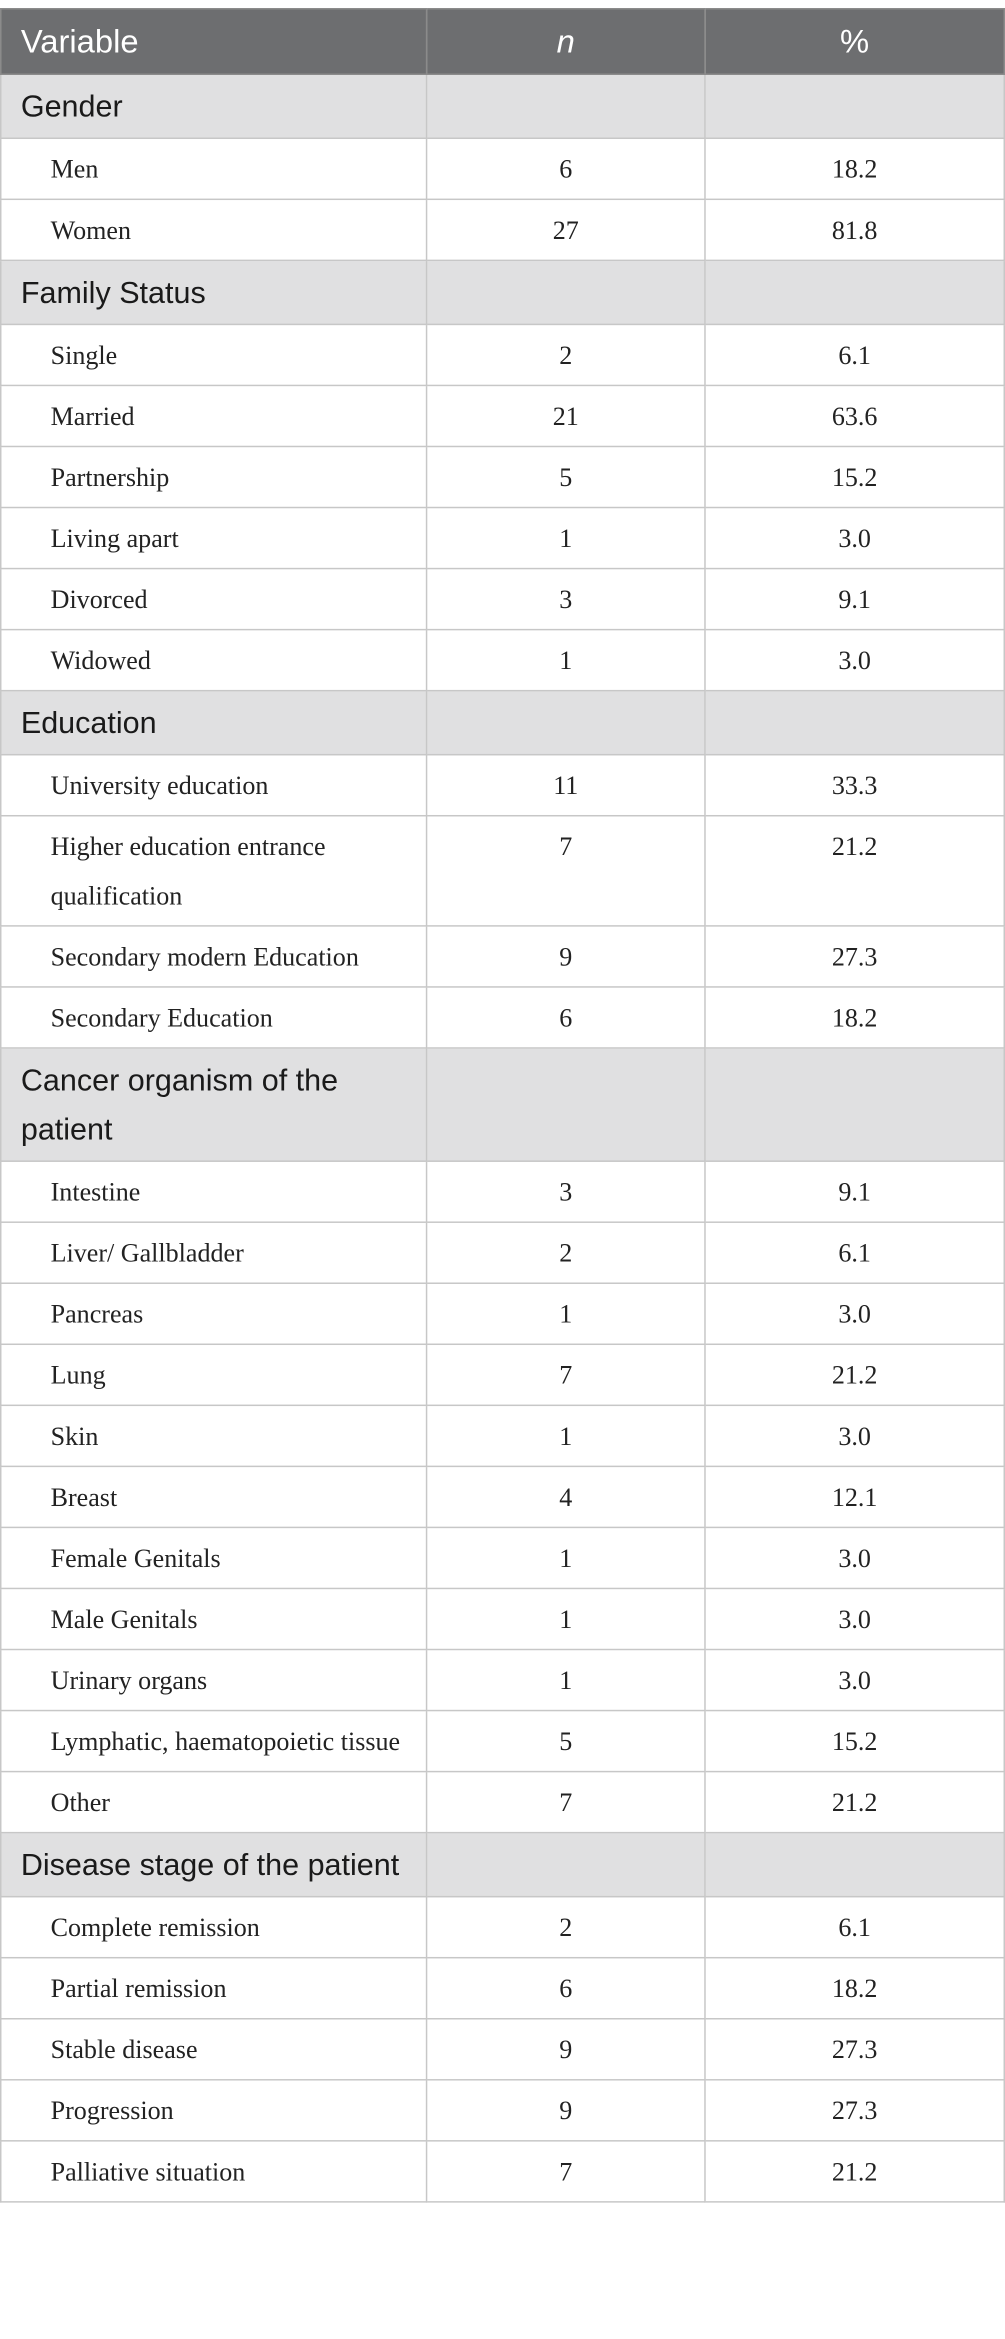 This screenshot has width=1005, height=2339. What do you see at coordinates (214, 355) in the screenshot?
I see `row-label: Single` at bounding box center [214, 355].